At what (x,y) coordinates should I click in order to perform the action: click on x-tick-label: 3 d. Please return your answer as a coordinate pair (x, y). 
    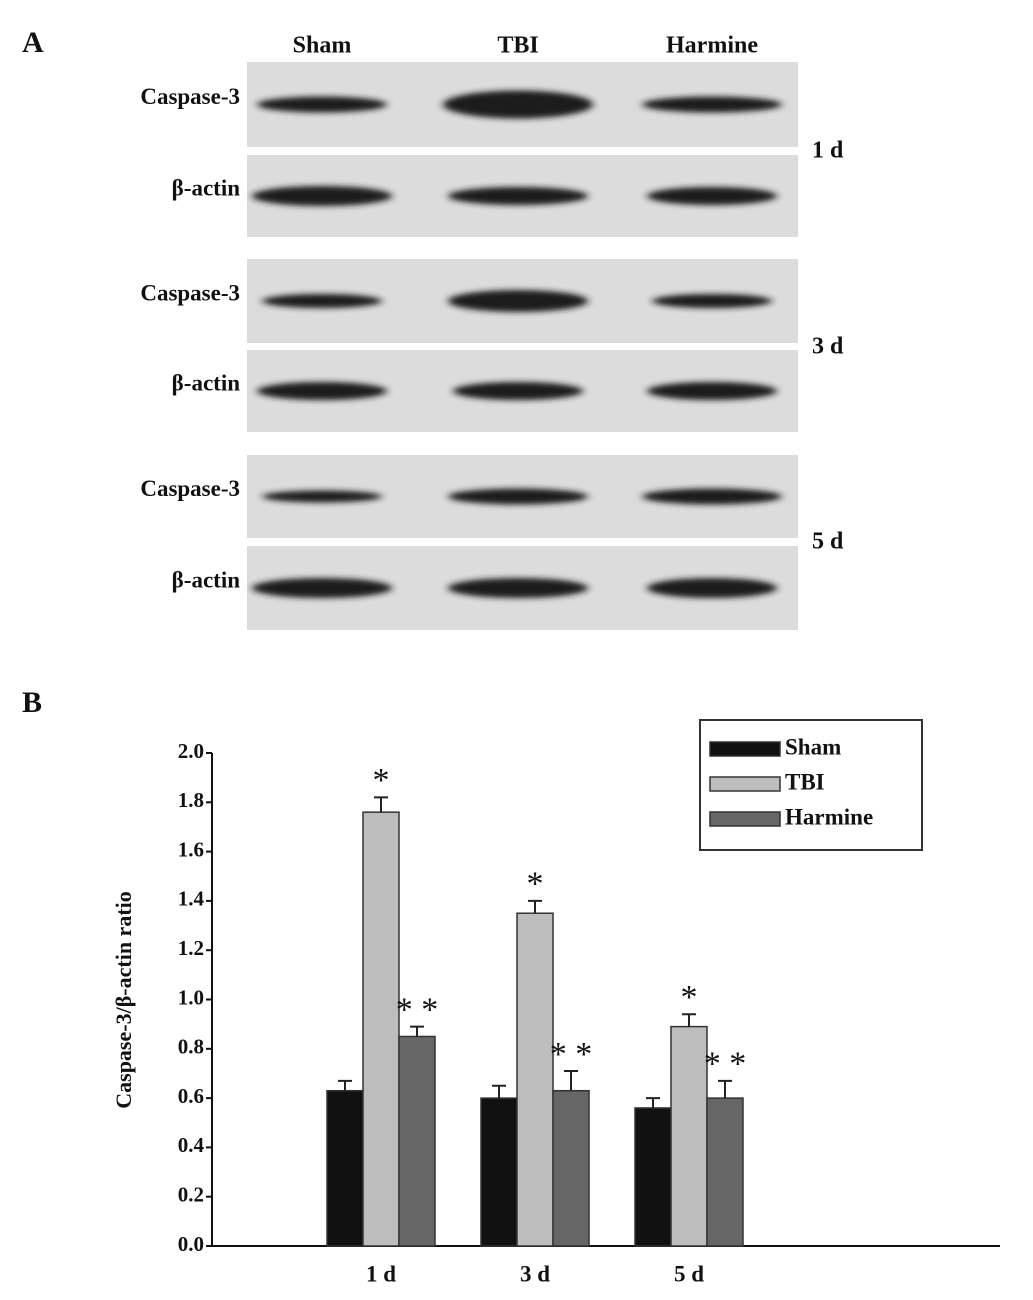
    Looking at the image, I should click on (535, 1273).